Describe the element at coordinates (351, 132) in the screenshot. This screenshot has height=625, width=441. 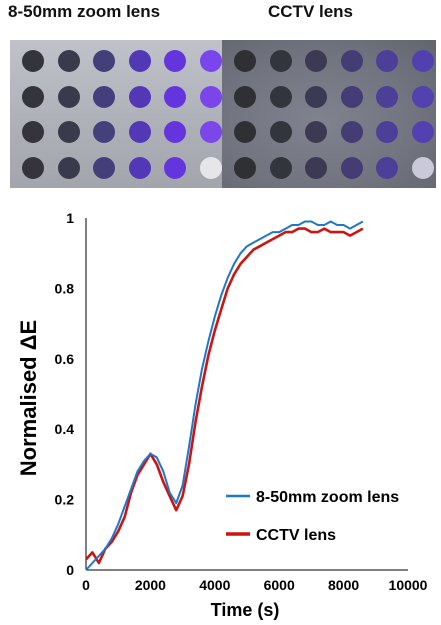
I see `cctv-lens-well-r3-c4` at that location.